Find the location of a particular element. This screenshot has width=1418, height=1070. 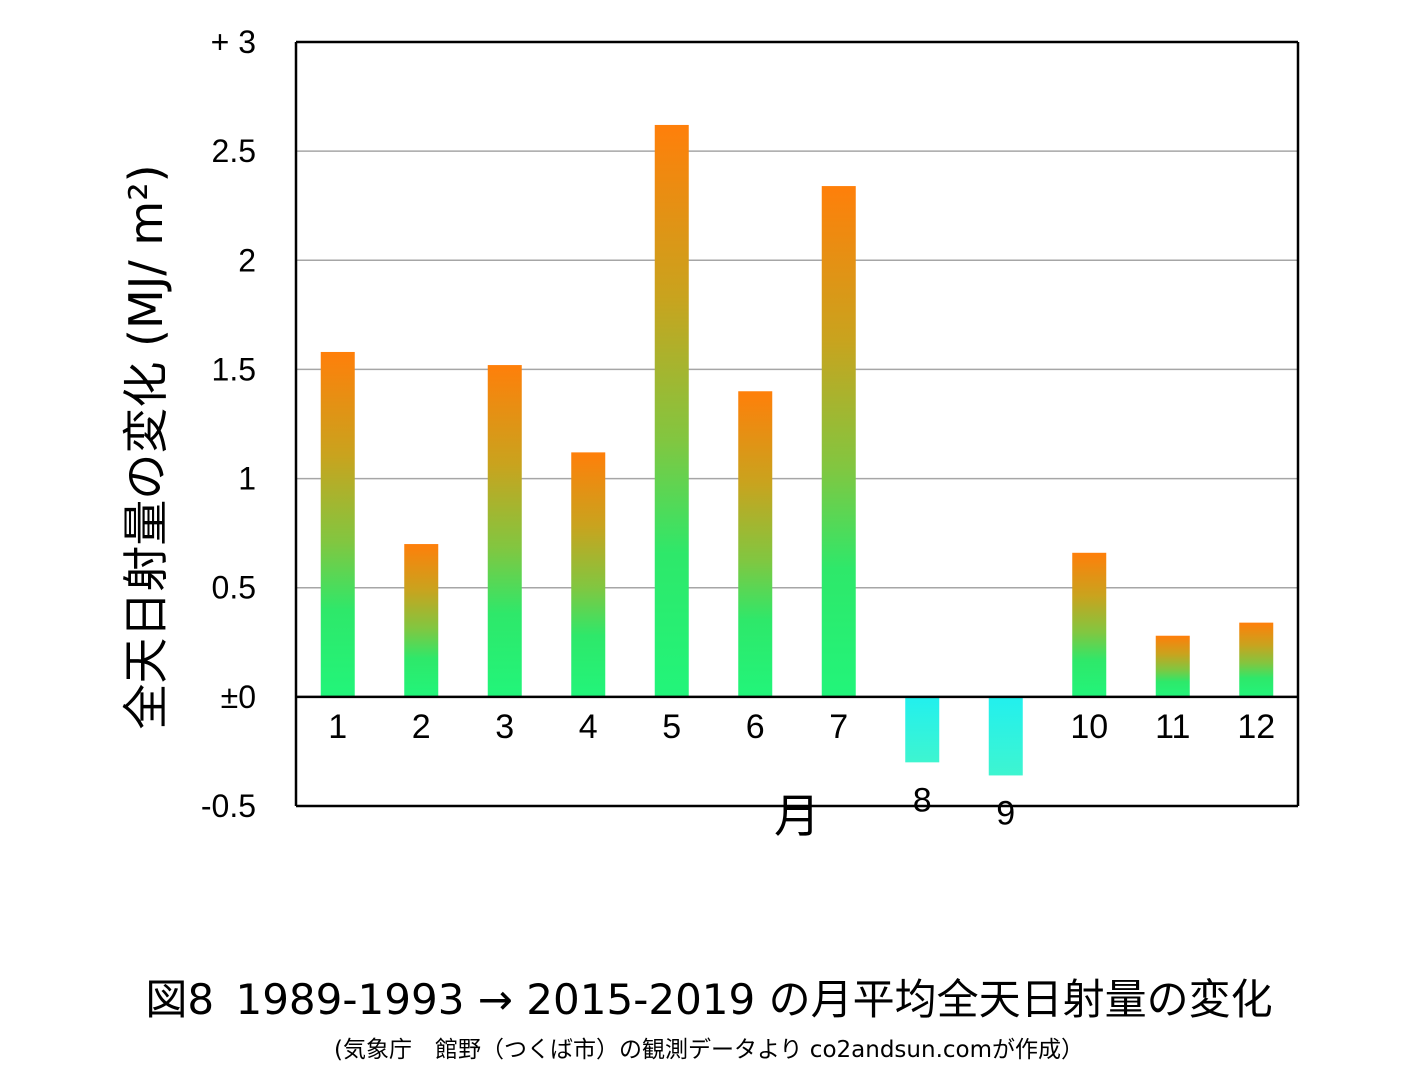

x-tick-label-8: 8 is located at coordinates (922, 800).